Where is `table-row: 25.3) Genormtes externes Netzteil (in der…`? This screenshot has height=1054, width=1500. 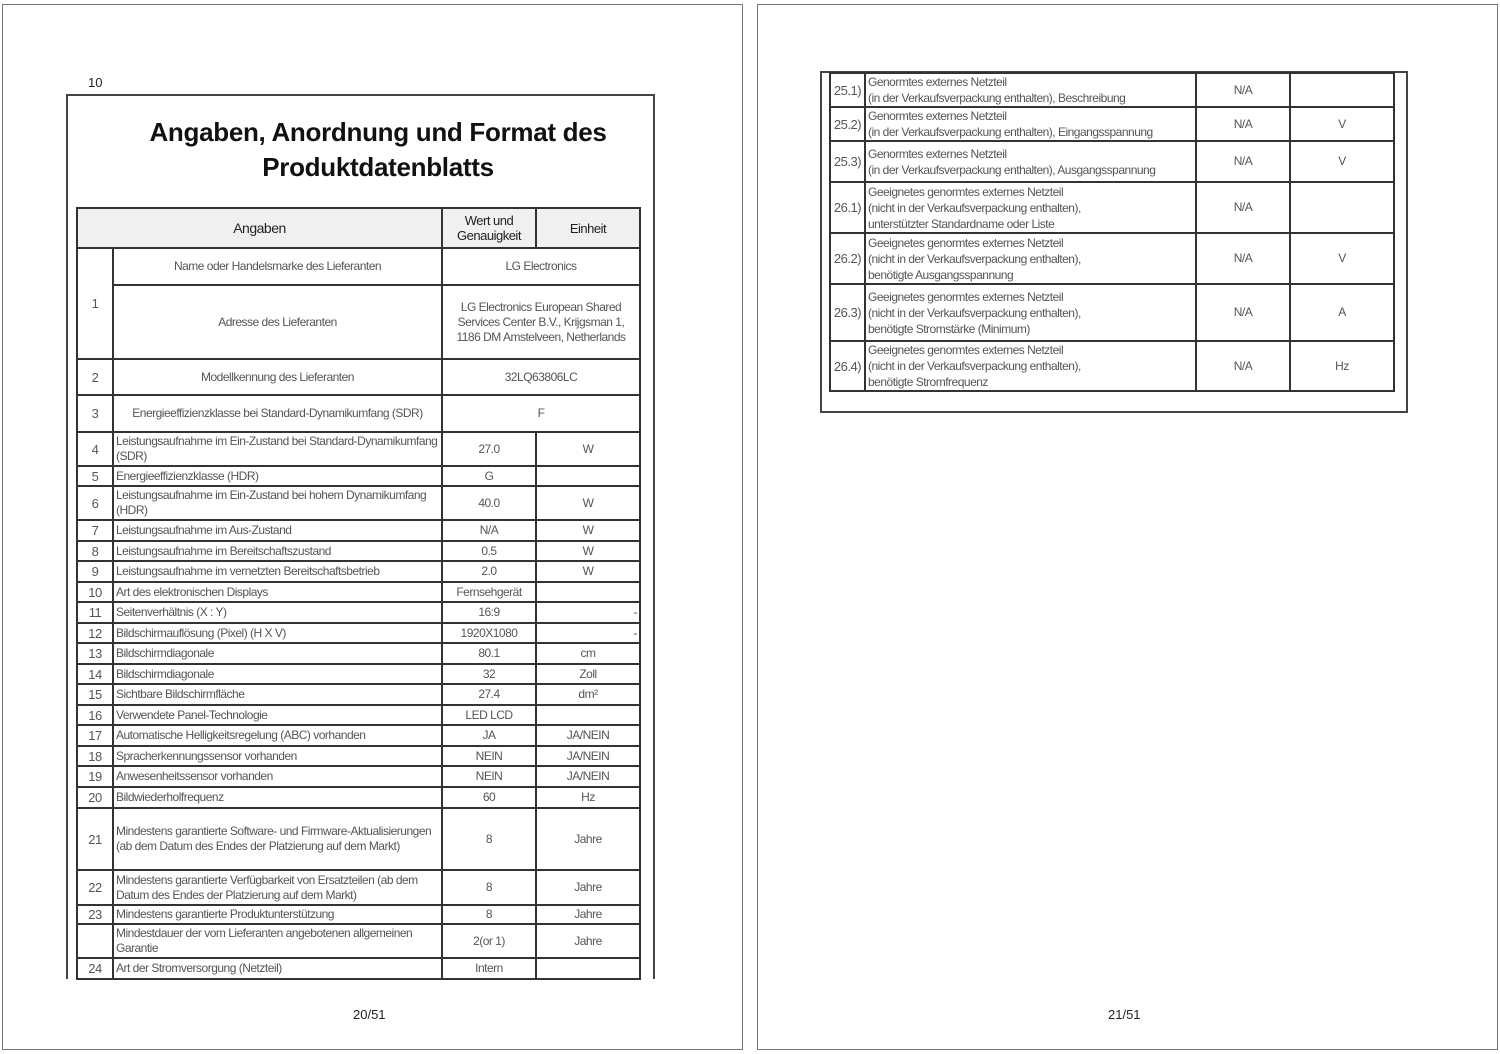 table-row: 25.3) Genormtes externes Netzteil (in der… is located at coordinates (1112, 161).